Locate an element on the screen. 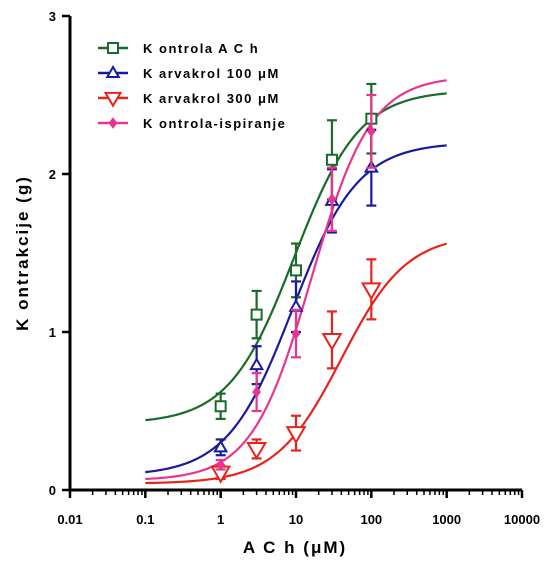 This screenshot has width=550, height=564. legend-label: K arvakrol 300 μM is located at coordinates (211, 98).